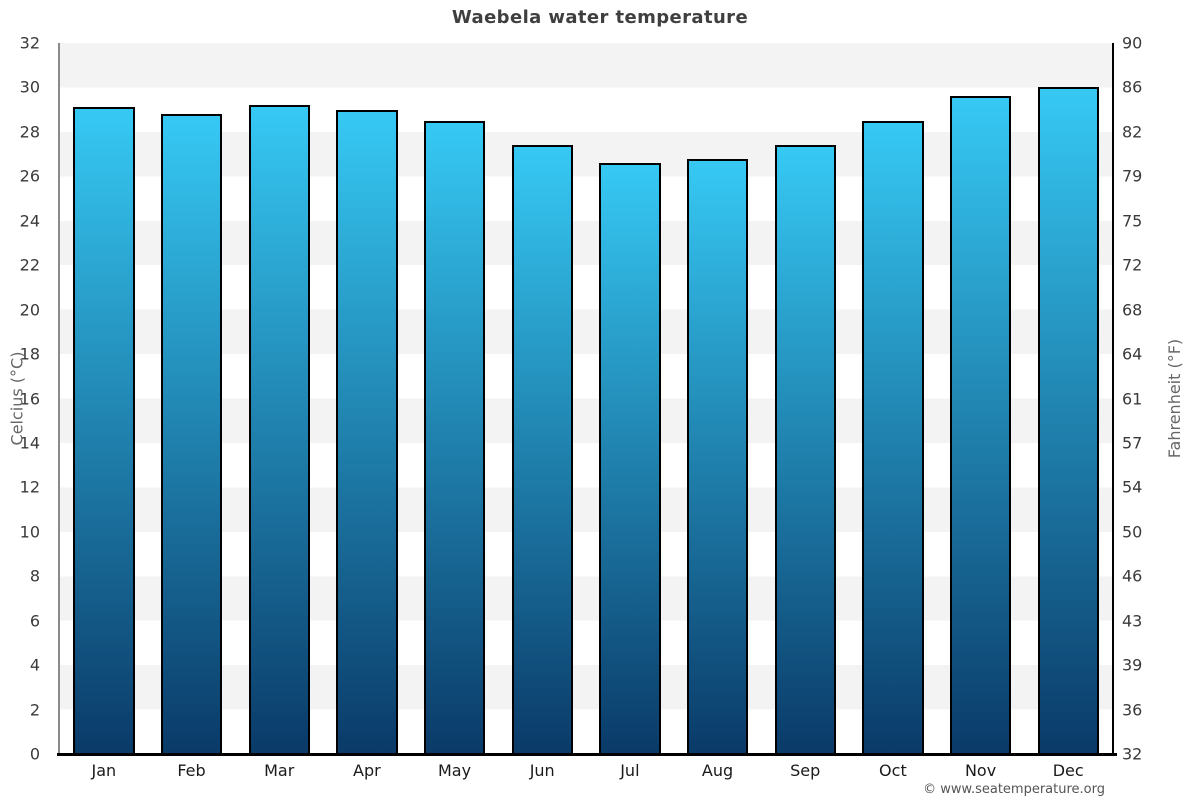  Describe the element at coordinates (1132, 310) in the screenshot. I see `fahrenheit-tick-68: 68` at that location.